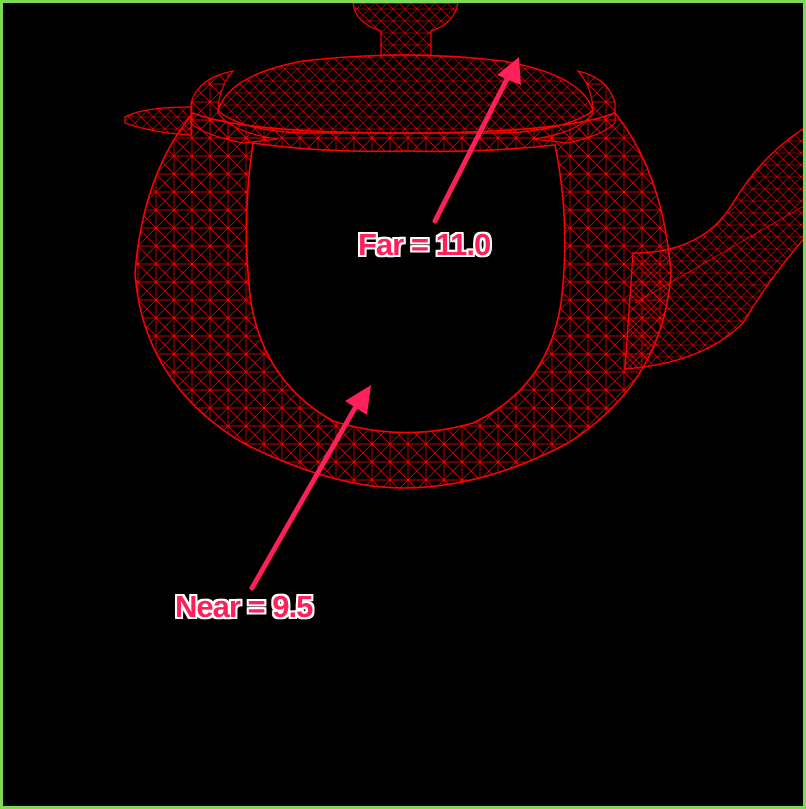  What do you see at coordinates (310, 488) in the screenshot?
I see `near-arrow-icon` at bounding box center [310, 488].